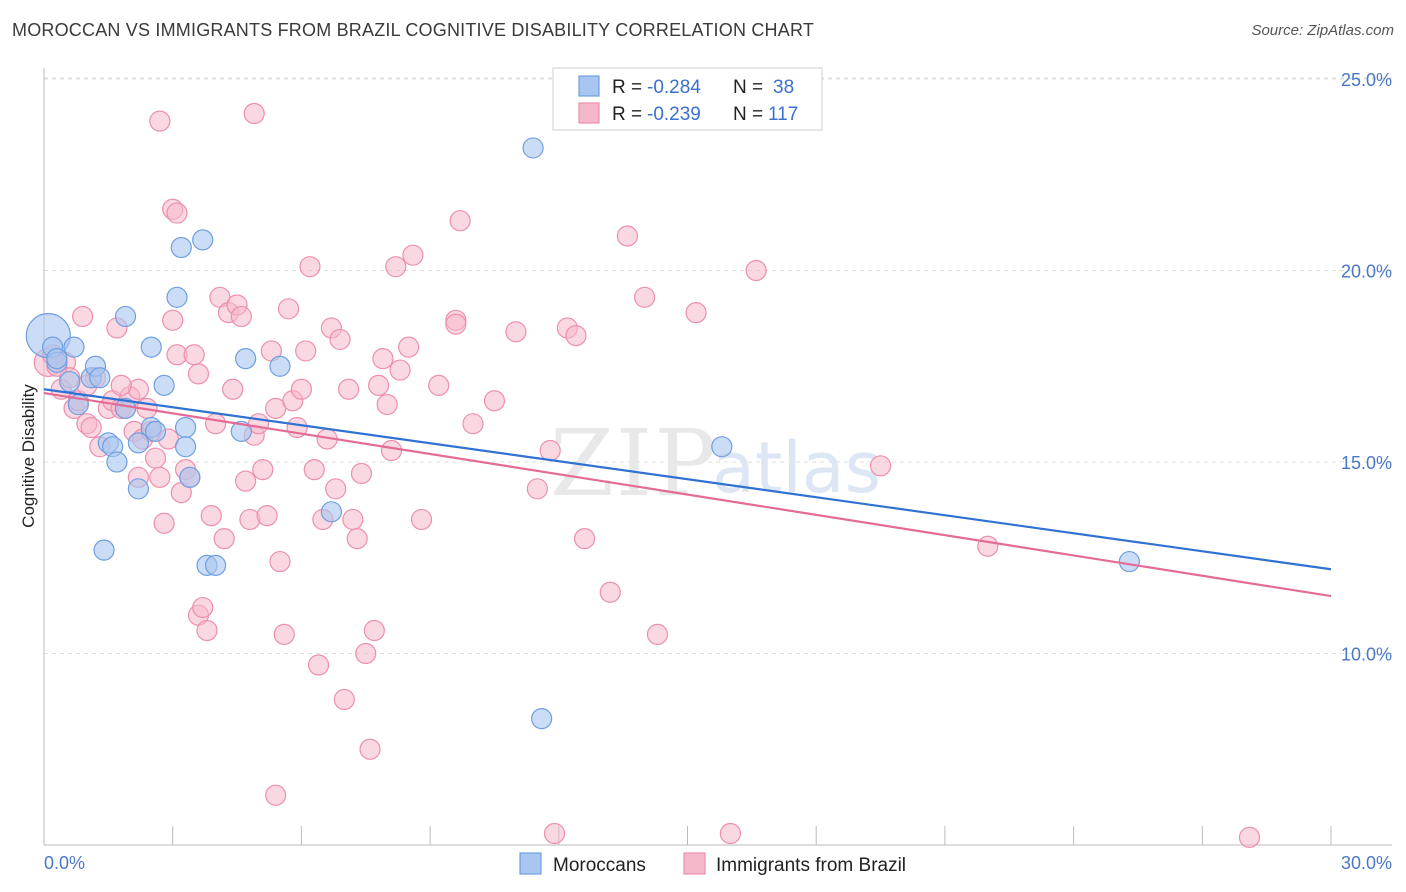 The width and height of the screenshot is (1406, 892). I want to click on legend-bottom-moroccans: Moroccans, so click(599, 865).